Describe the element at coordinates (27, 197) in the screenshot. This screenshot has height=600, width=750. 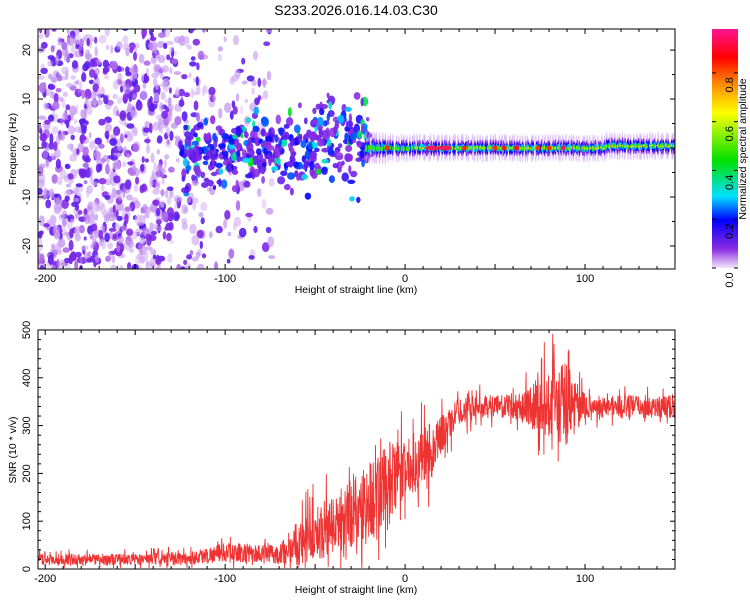
I see `spectrogram-y-tick-label: -10` at that location.